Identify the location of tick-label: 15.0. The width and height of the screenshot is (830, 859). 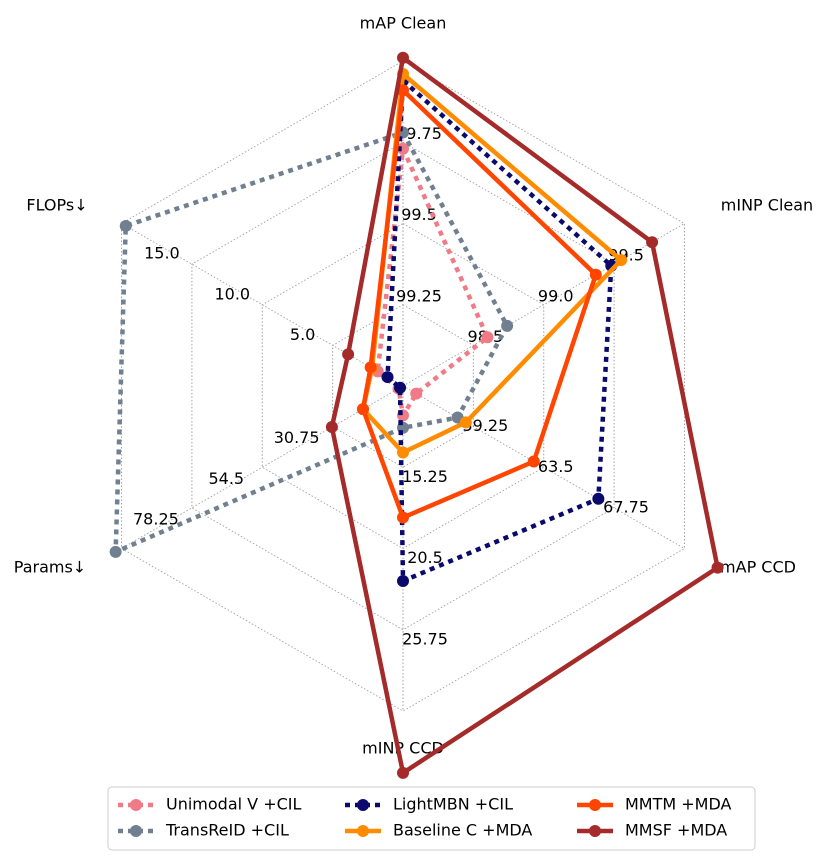
(162, 253).